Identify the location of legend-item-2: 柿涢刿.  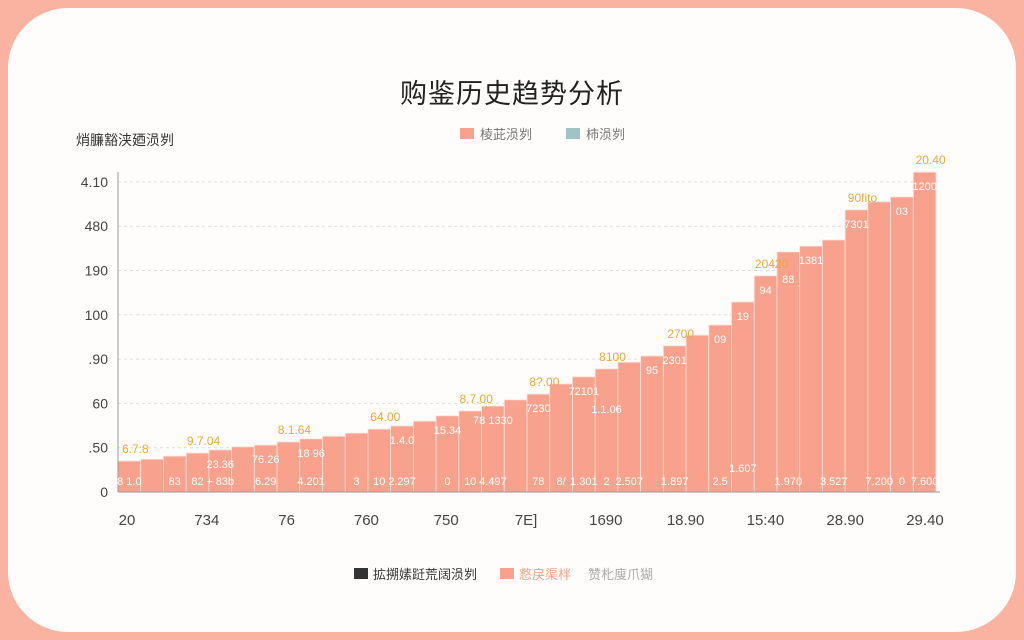
(595, 133).